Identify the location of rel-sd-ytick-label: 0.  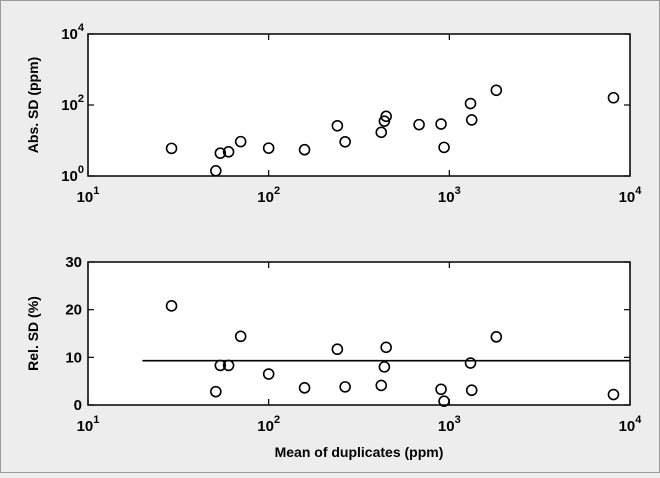
(78, 405).